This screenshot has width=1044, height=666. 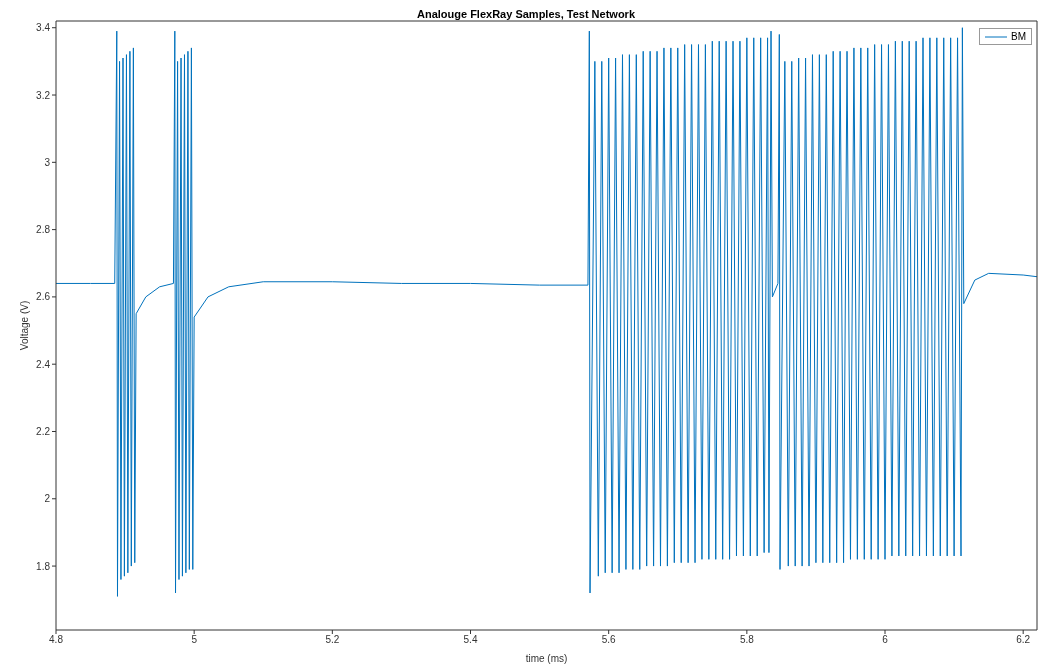 What do you see at coordinates (332, 640) in the screenshot?
I see `x-tick-label: 5.2` at bounding box center [332, 640].